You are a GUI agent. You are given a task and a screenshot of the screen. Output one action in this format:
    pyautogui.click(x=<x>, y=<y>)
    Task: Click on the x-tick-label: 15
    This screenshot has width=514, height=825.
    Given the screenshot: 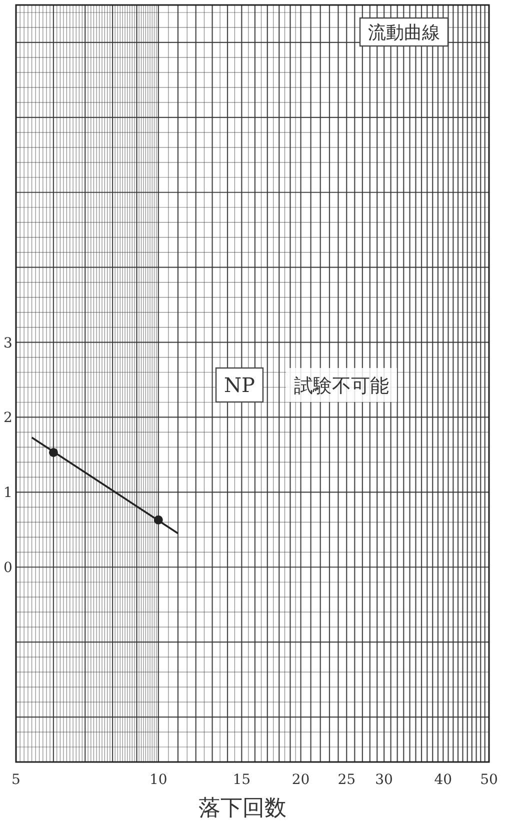 What is the action you would take?
    pyautogui.click(x=241, y=780)
    